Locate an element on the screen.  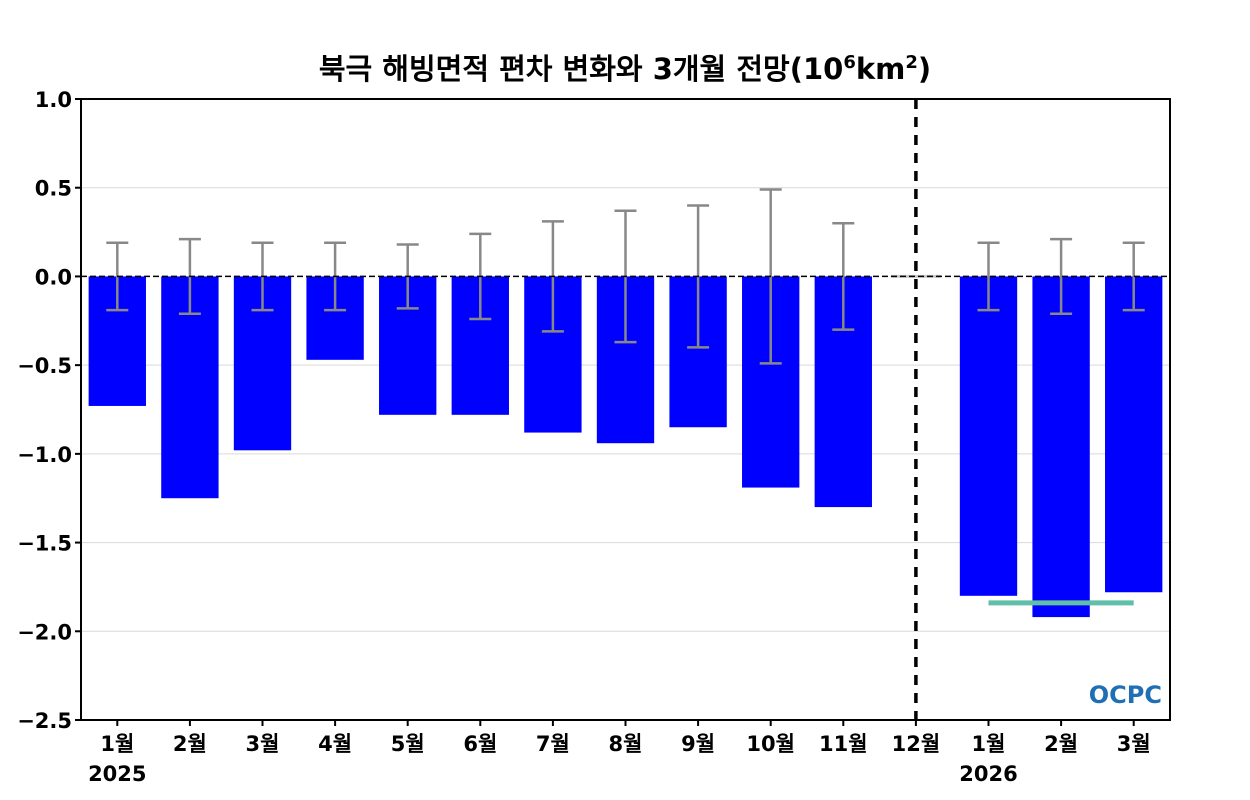
year-label: 2025 is located at coordinates (117, 774).